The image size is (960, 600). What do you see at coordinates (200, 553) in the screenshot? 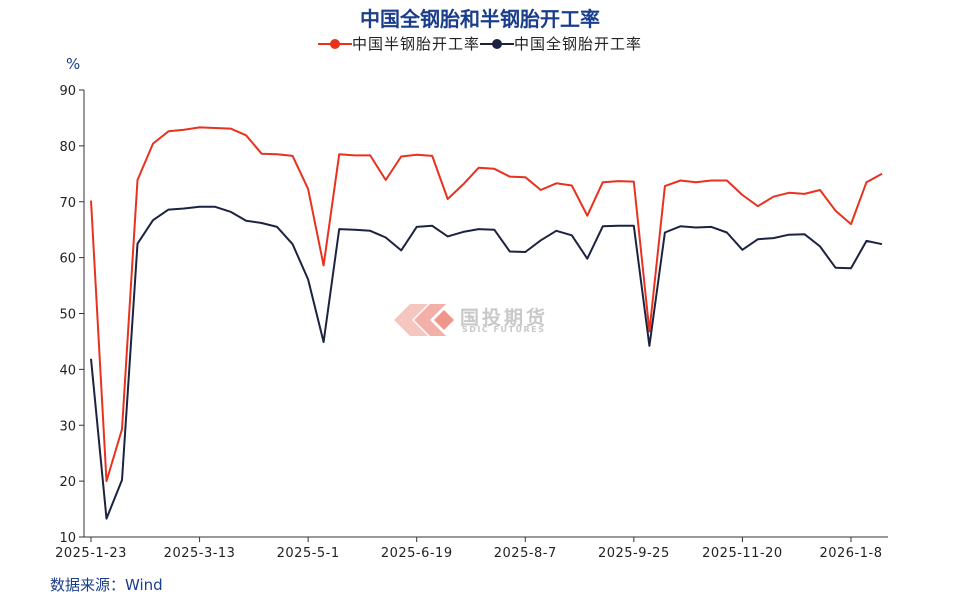
I see `x-tick-label: 2025-3-13` at bounding box center [200, 553].